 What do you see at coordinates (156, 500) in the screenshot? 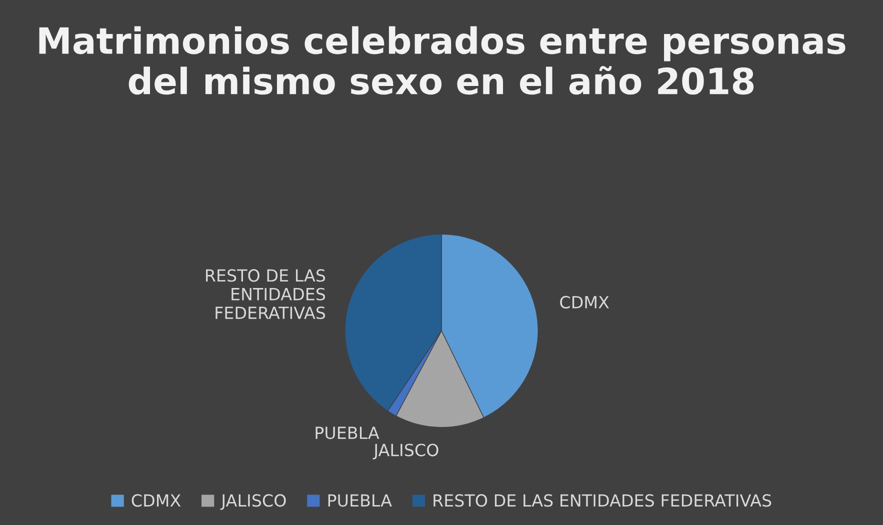
I see `legend-label: CDMX` at bounding box center [156, 500].